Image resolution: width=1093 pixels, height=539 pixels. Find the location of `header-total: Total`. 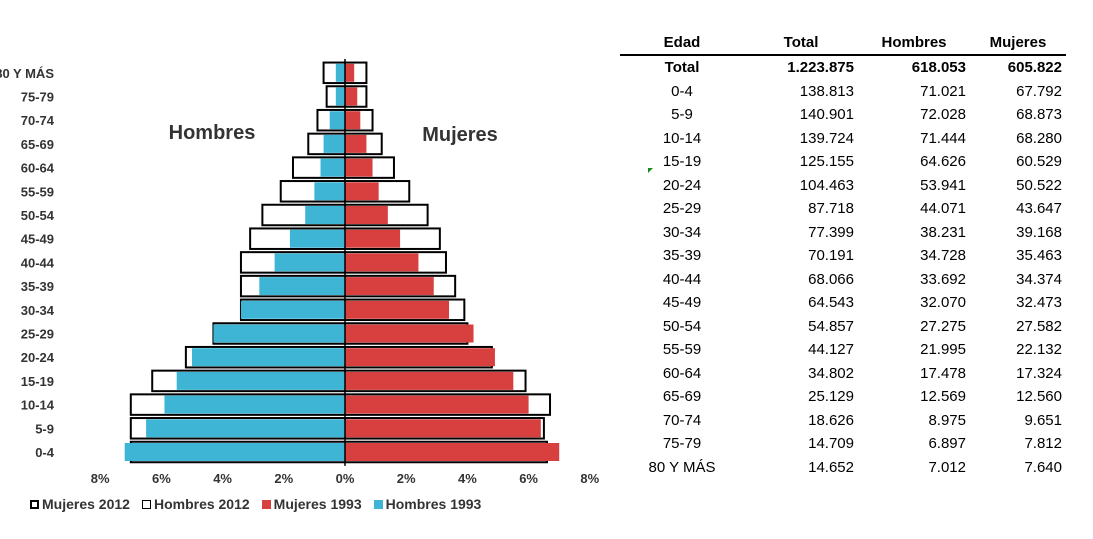

header-total: Total is located at coordinates (801, 43).